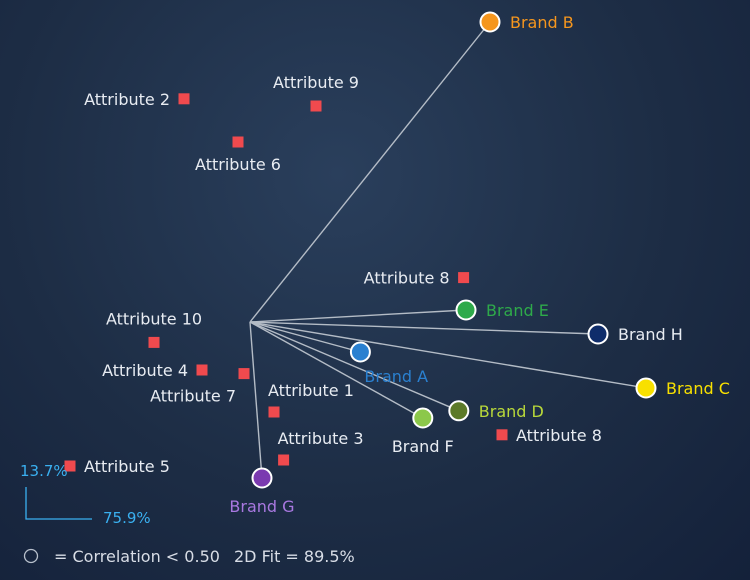  I want to click on brand-point-brand-f, so click(423, 418).